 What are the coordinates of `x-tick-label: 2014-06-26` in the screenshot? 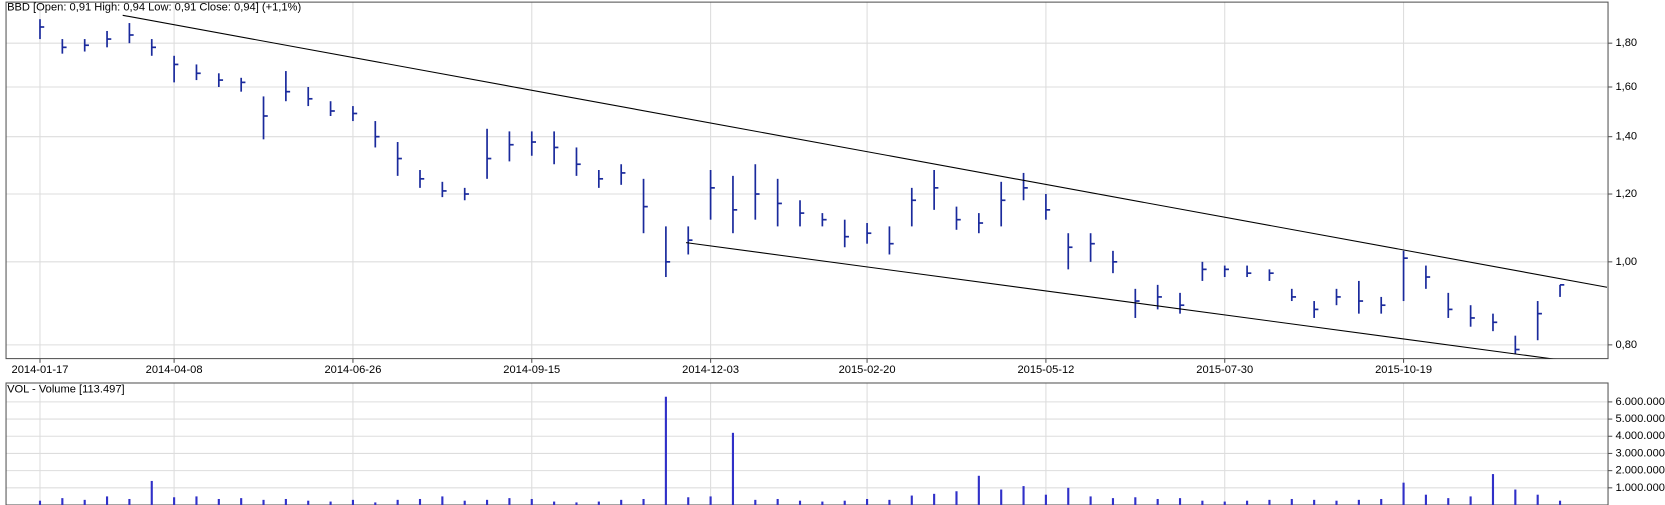 It's located at (352, 370).